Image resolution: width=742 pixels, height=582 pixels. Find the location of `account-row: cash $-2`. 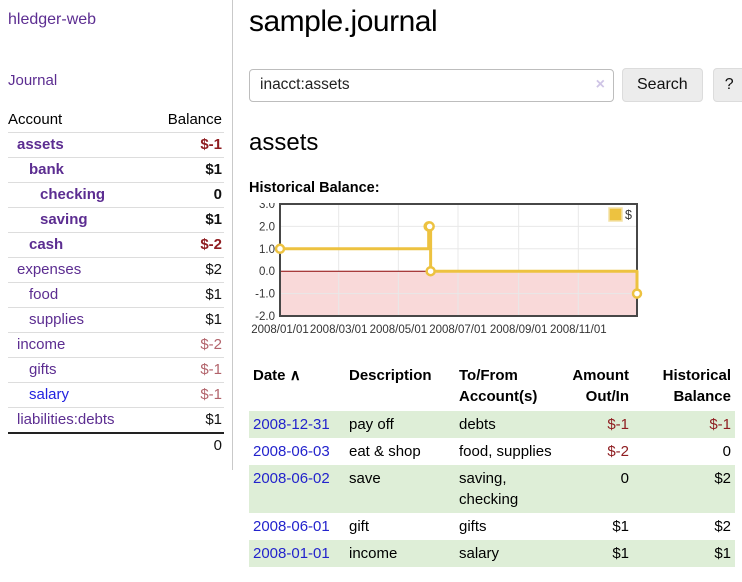

account-row: cash $-2 is located at coordinates (116, 245).